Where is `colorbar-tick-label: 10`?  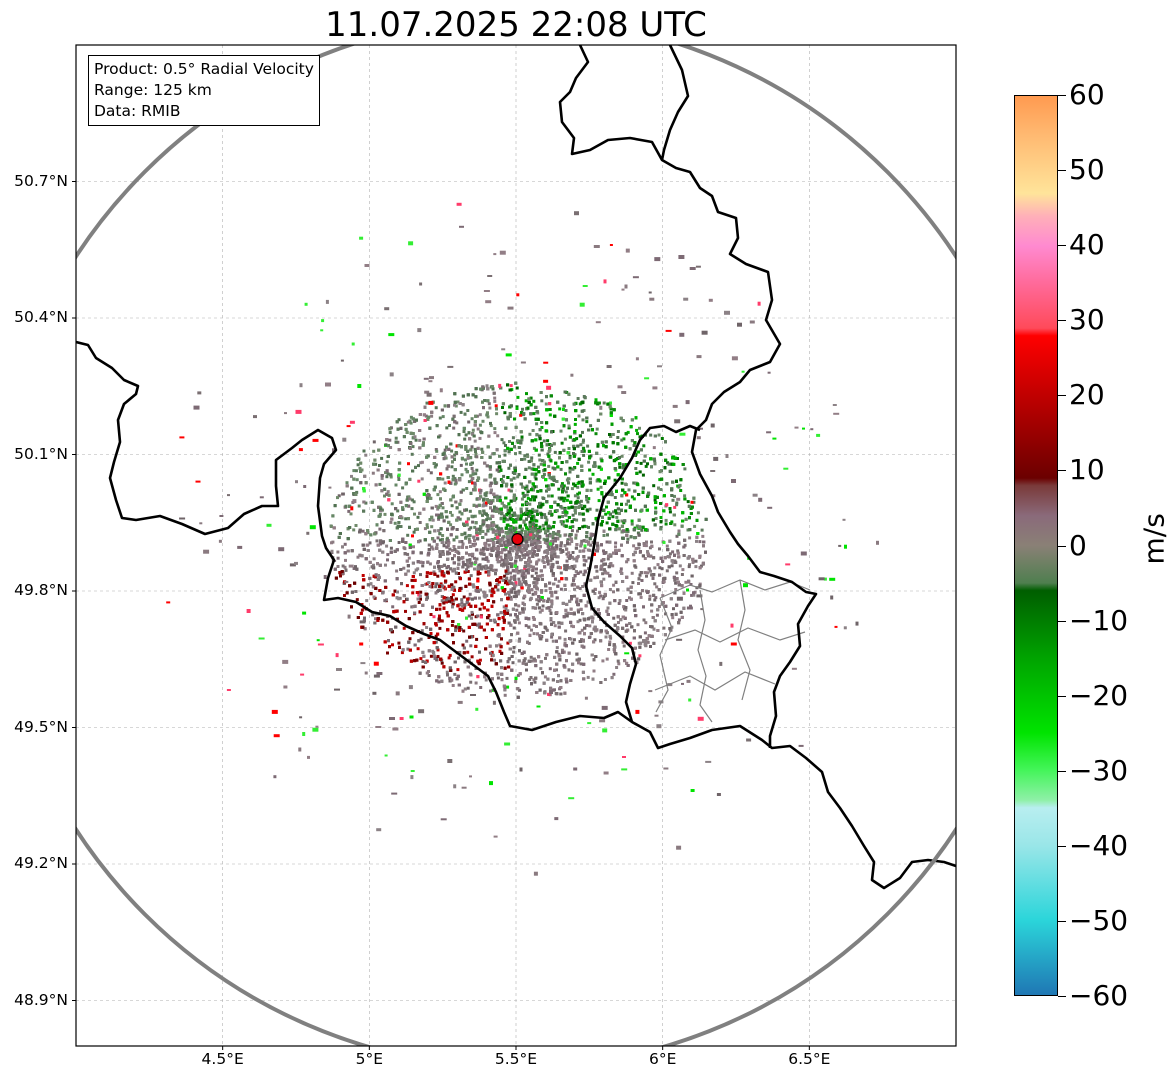
colorbar-tick-label: 10 is located at coordinates (1087, 470).